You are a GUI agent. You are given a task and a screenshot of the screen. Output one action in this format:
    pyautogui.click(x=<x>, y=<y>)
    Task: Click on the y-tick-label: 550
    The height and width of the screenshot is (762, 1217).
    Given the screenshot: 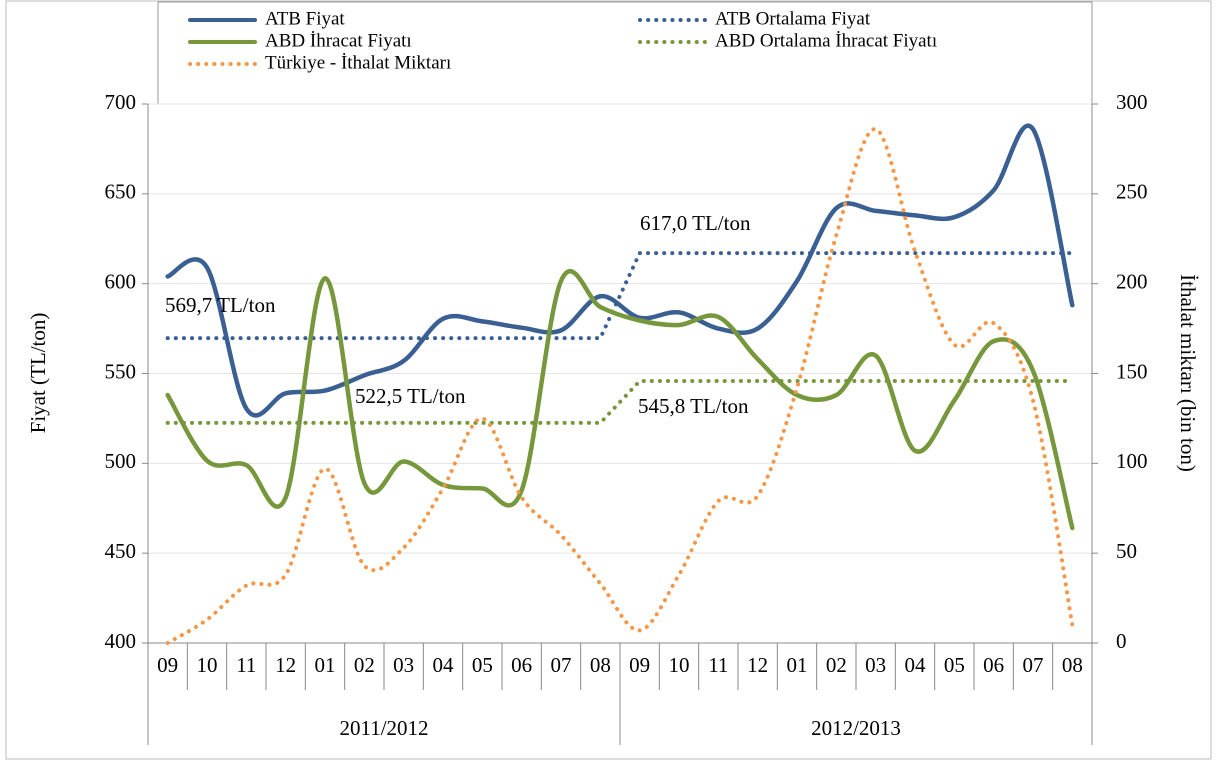 What is the action you would take?
    pyautogui.click(x=121, y=371)
    